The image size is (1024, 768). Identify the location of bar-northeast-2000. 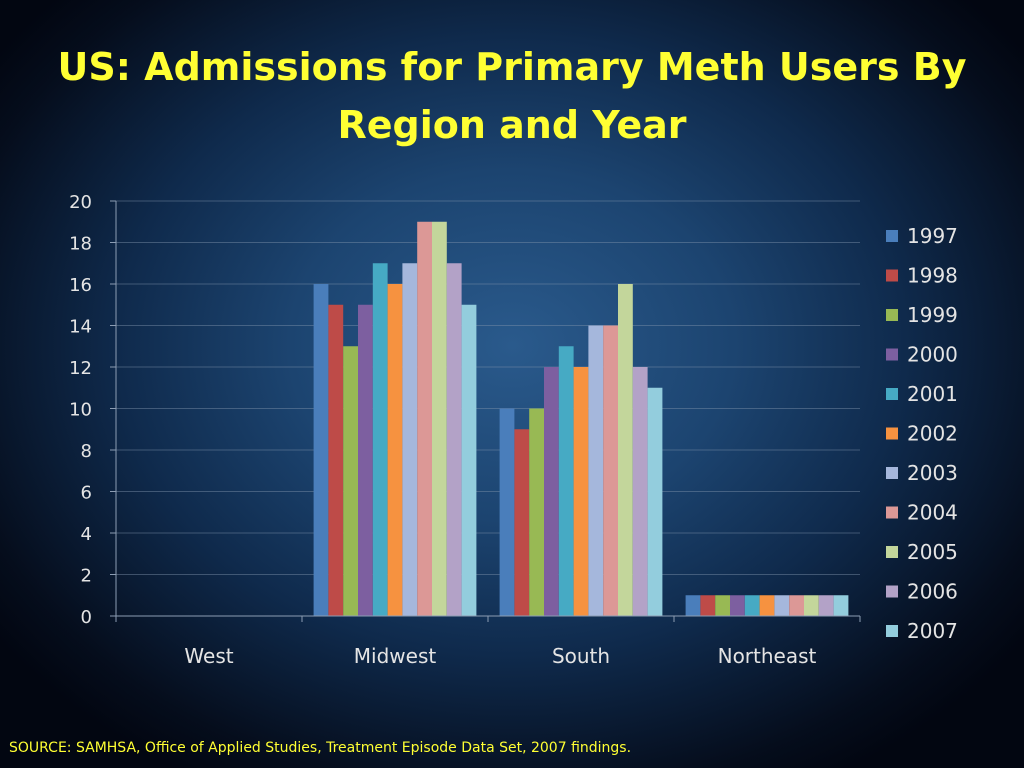
(737, 605).